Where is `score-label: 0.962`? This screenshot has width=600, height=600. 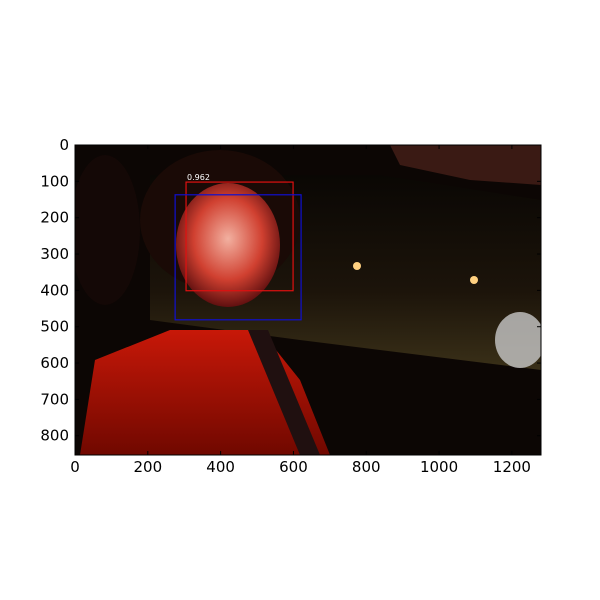 score-label: 0.962 is located at coordinates (198, 177).